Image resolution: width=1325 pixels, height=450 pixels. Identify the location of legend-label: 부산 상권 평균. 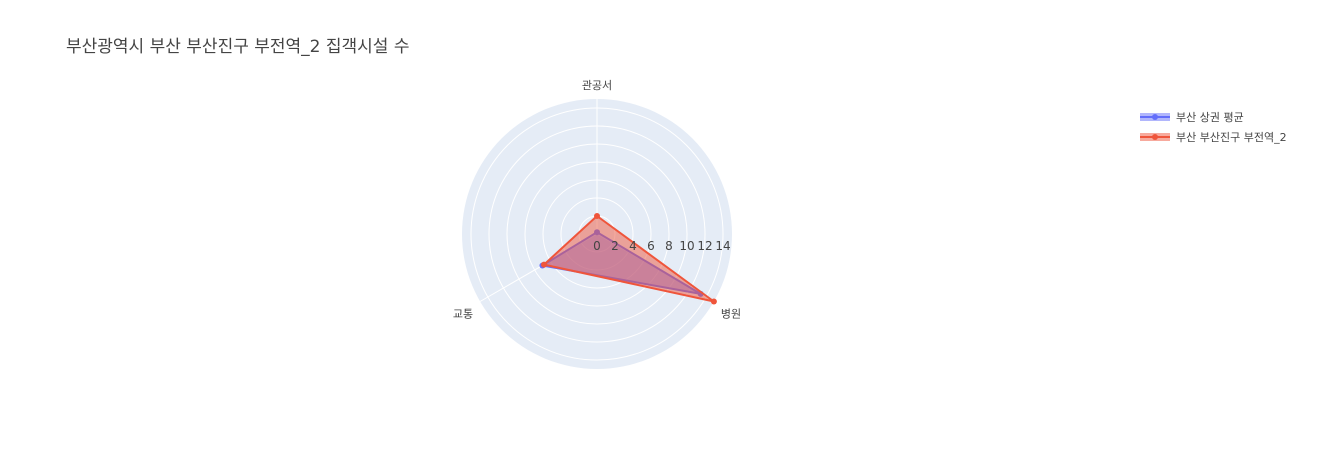
(1210, 117).